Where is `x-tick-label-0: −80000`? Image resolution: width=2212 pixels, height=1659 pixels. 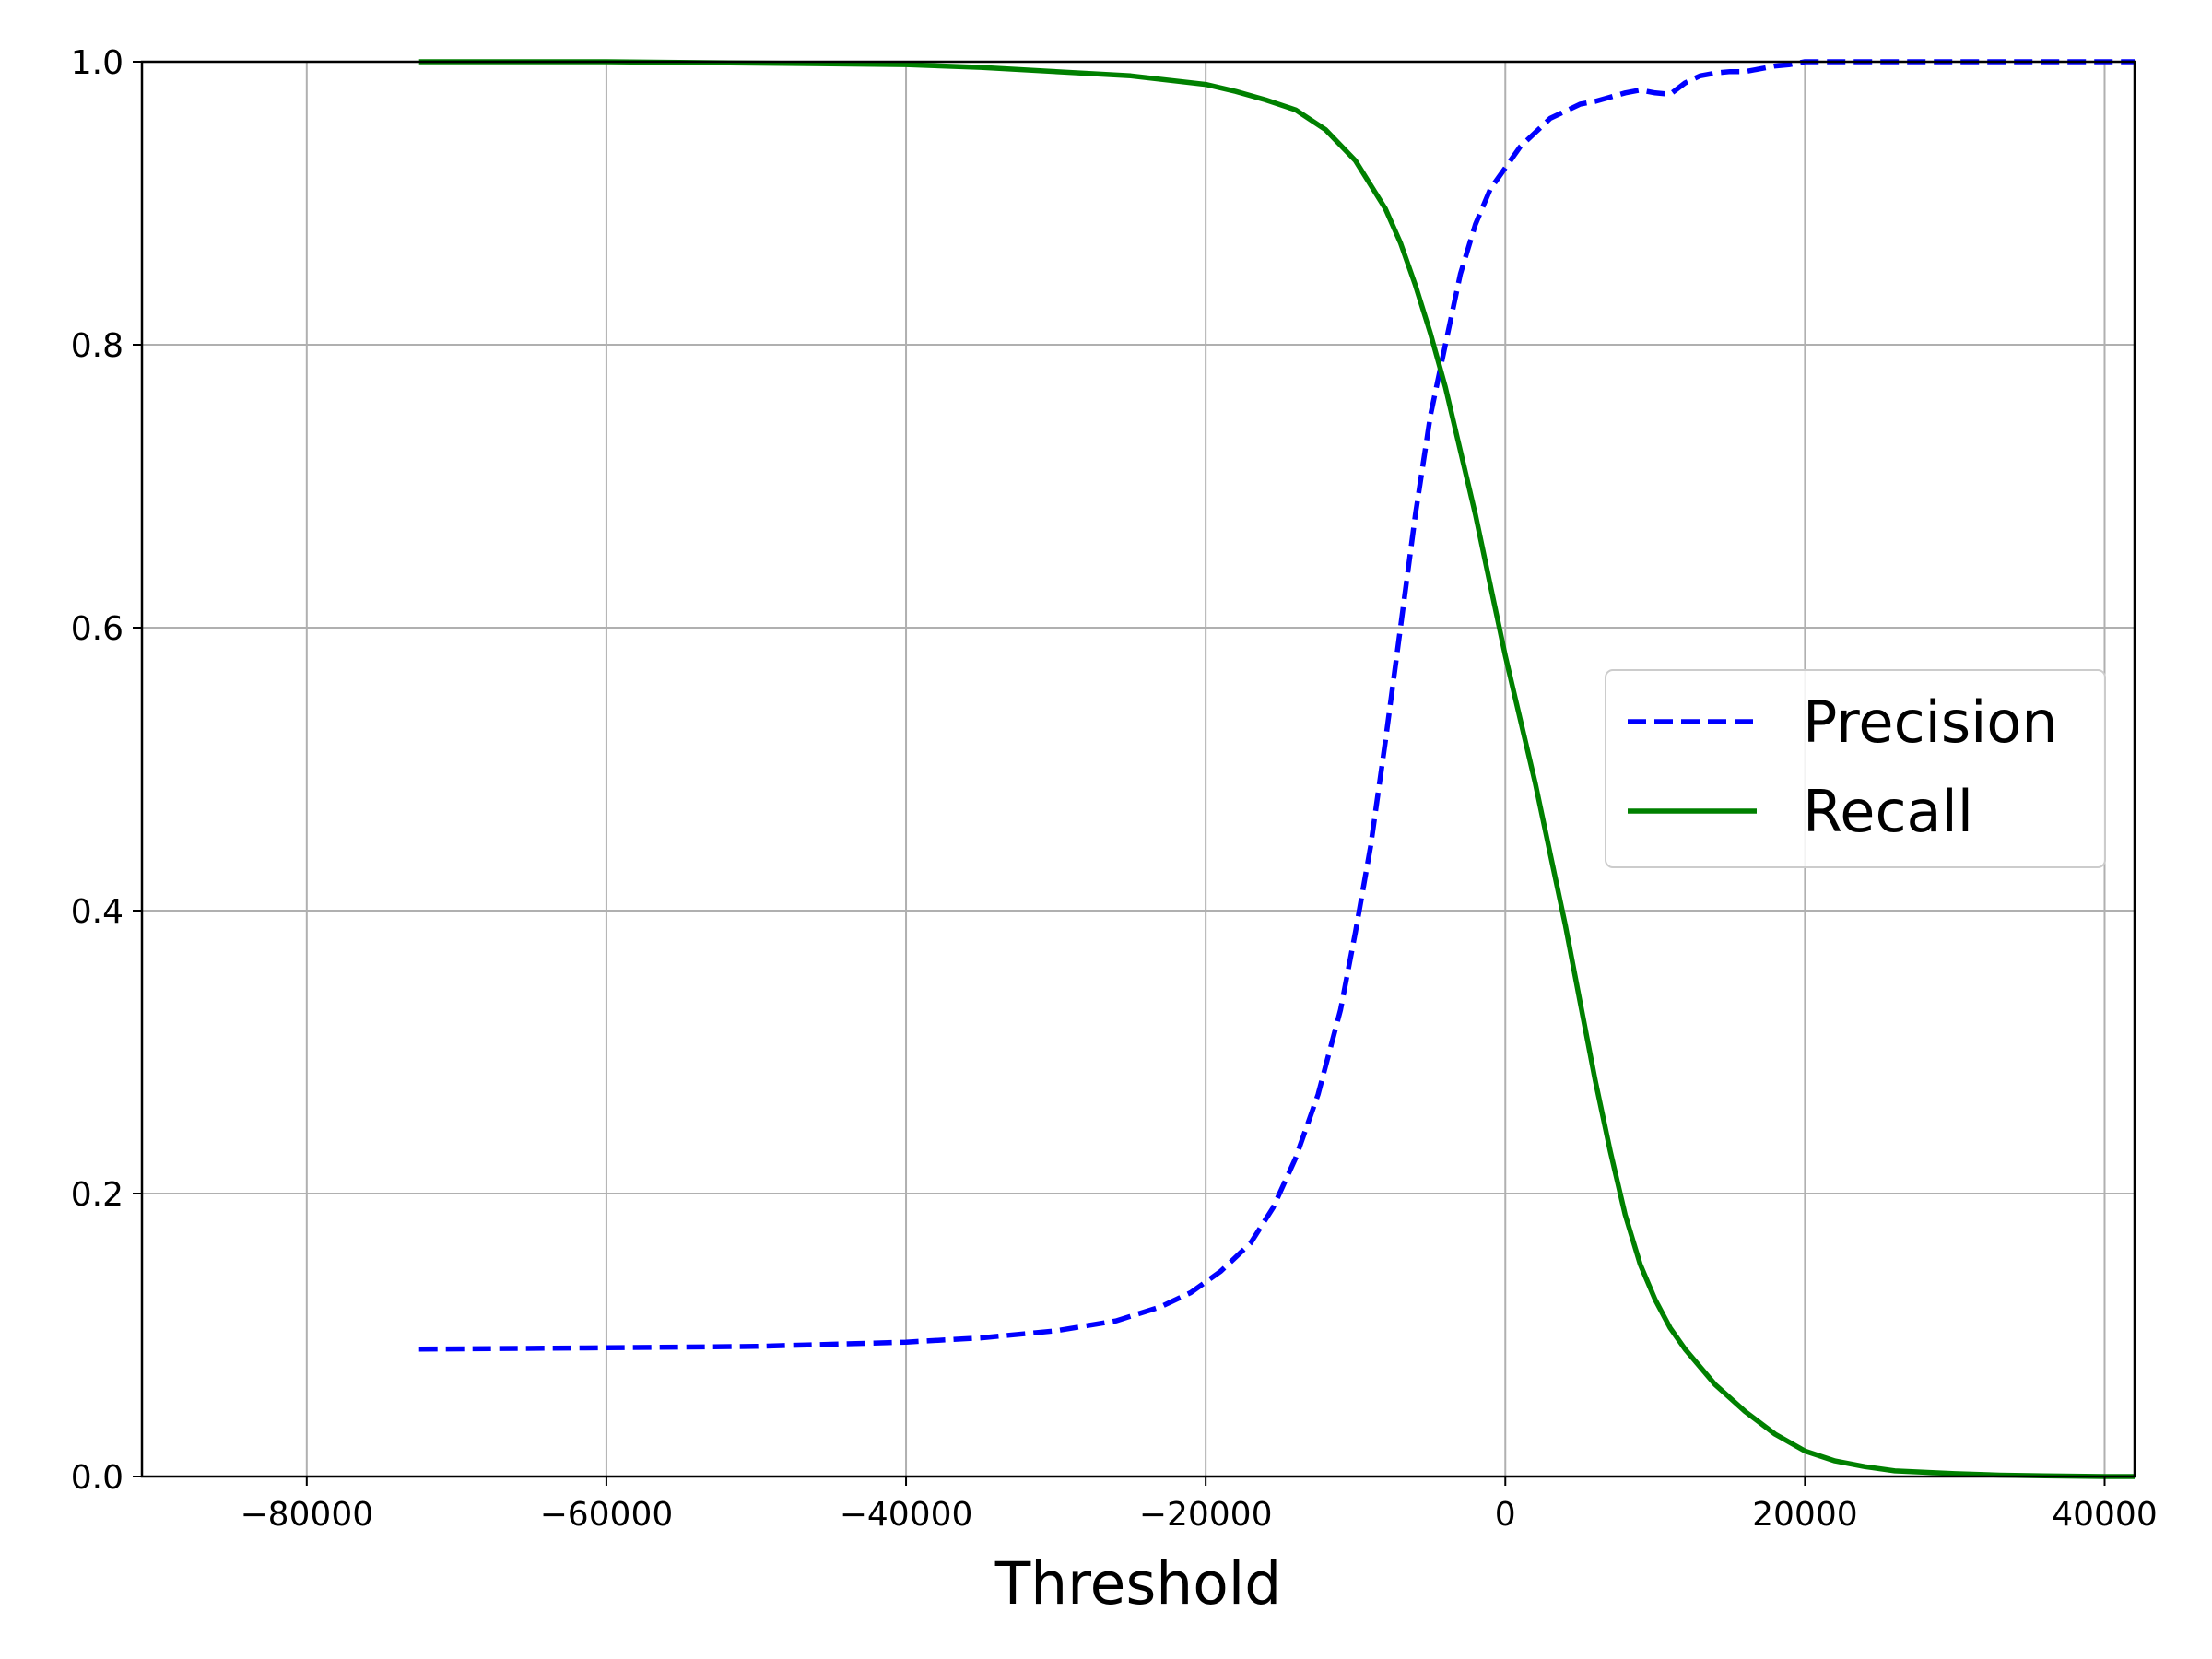
x-tick-label-0: −80000 is located at coordinates (306, 1515).